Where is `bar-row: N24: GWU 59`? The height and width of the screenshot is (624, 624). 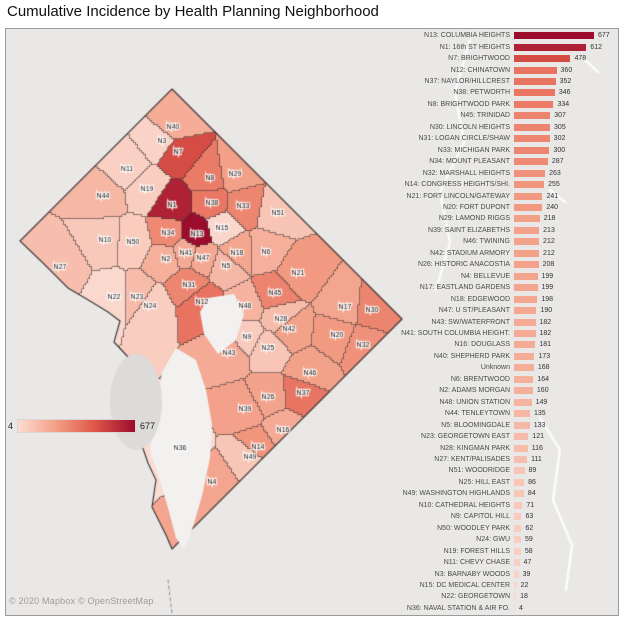 bar-row: N24: GWU 59 is located at coordinates (504, 539).